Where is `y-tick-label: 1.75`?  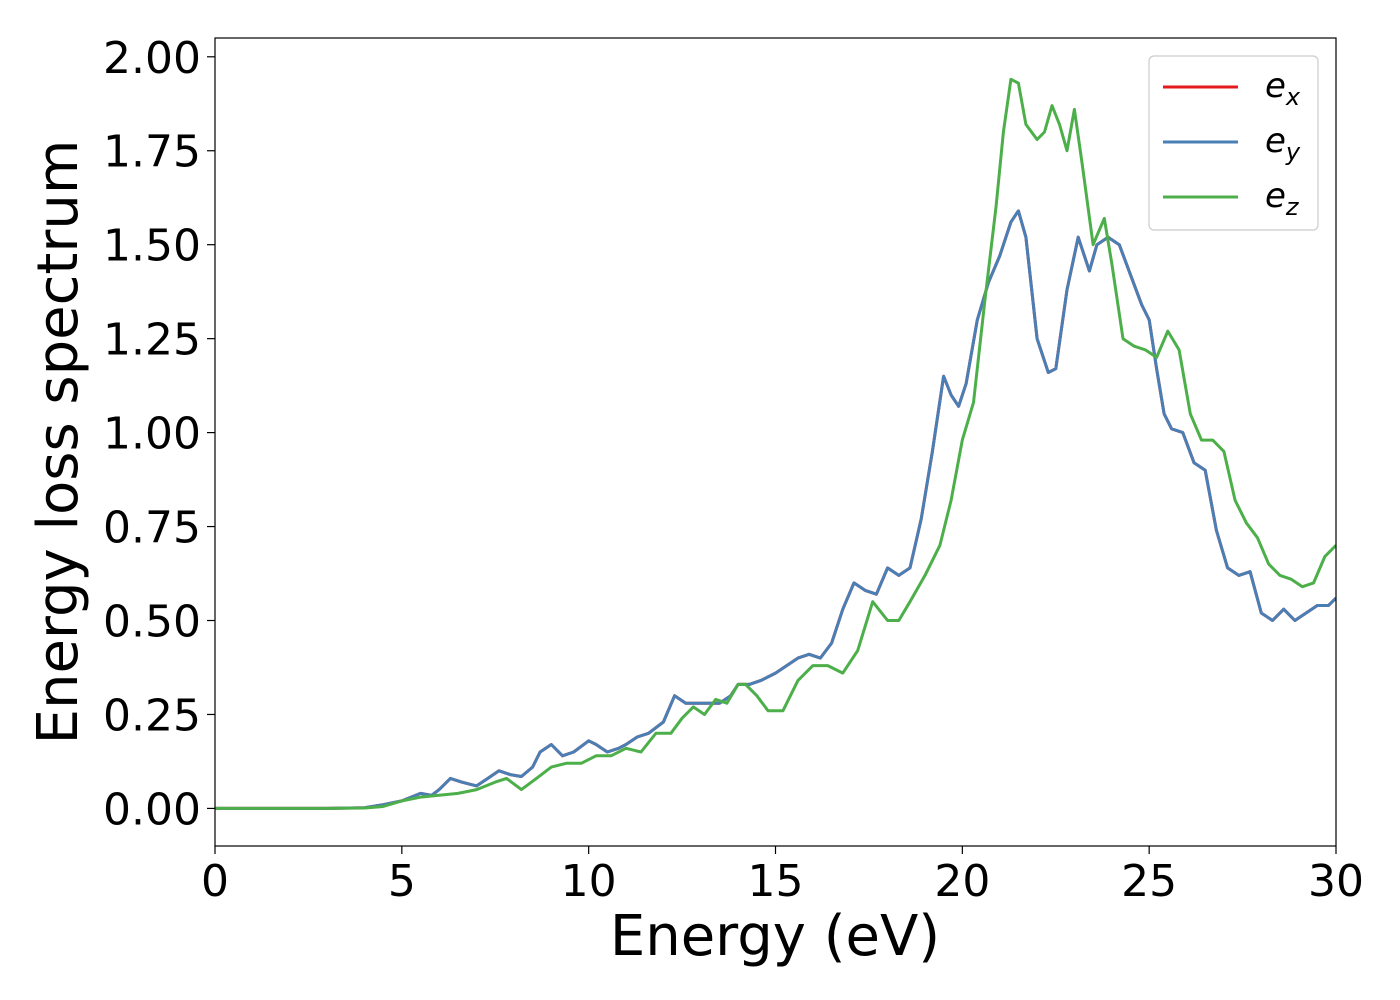 y-tick-label: 1.75 is located at coordinates (152, 152).